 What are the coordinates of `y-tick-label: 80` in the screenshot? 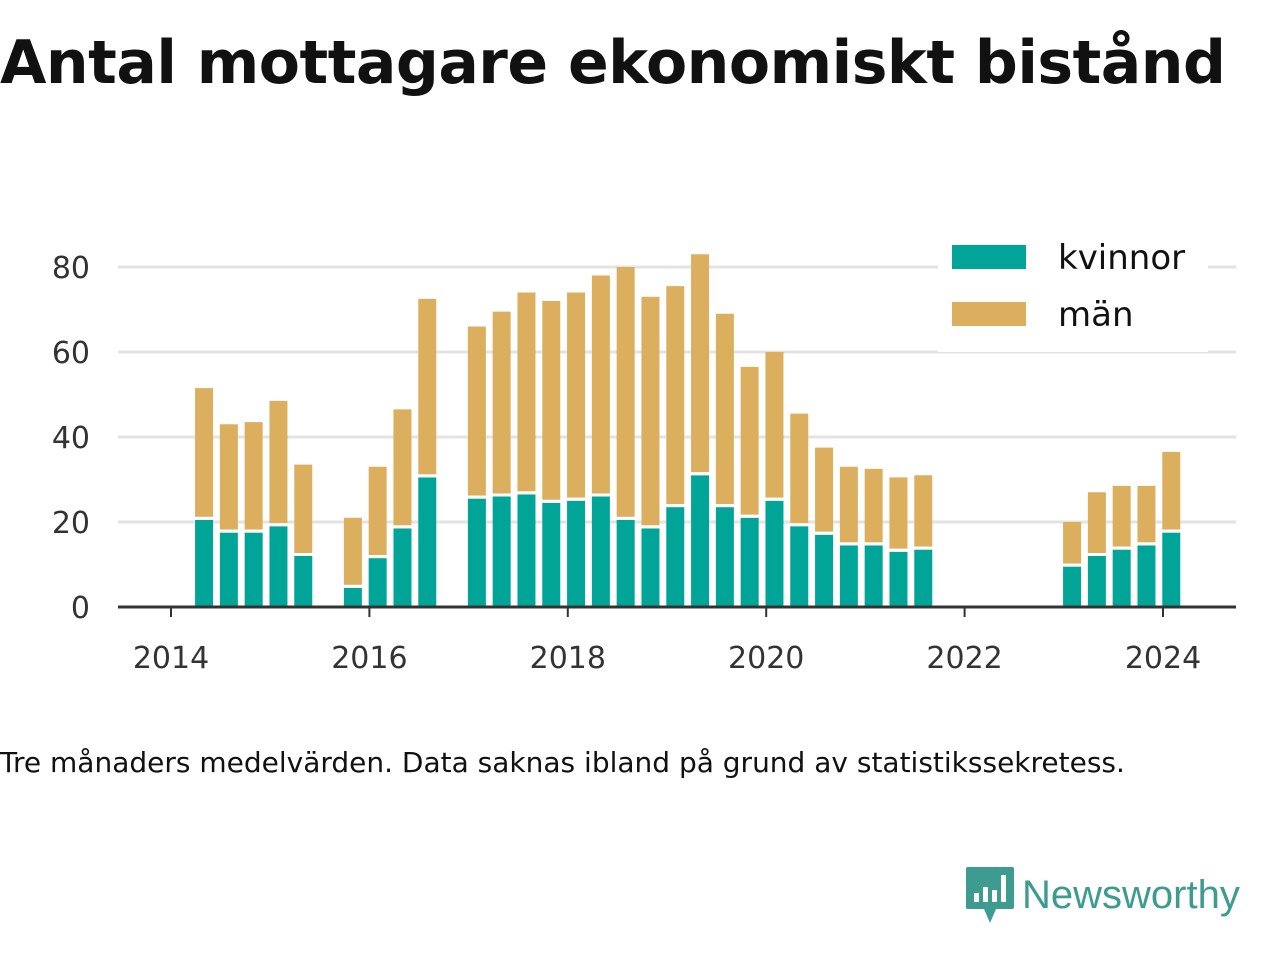 It's located at (71, 268).